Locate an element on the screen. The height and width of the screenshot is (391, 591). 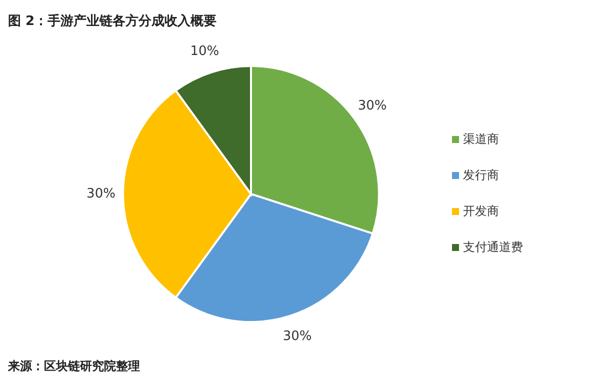
data-label: 10% is located at coordinates (205, 51).